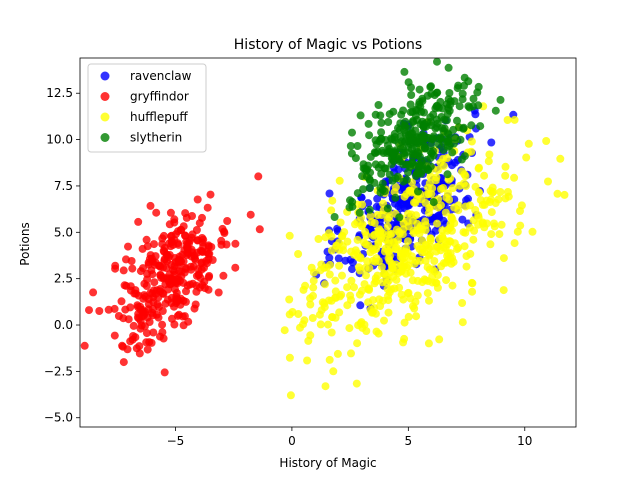 This screenshot has height=480, width=640. Describe the element at coordinates (409, 441) in the screenshot. I see `x-tick-label: 5` at that location.